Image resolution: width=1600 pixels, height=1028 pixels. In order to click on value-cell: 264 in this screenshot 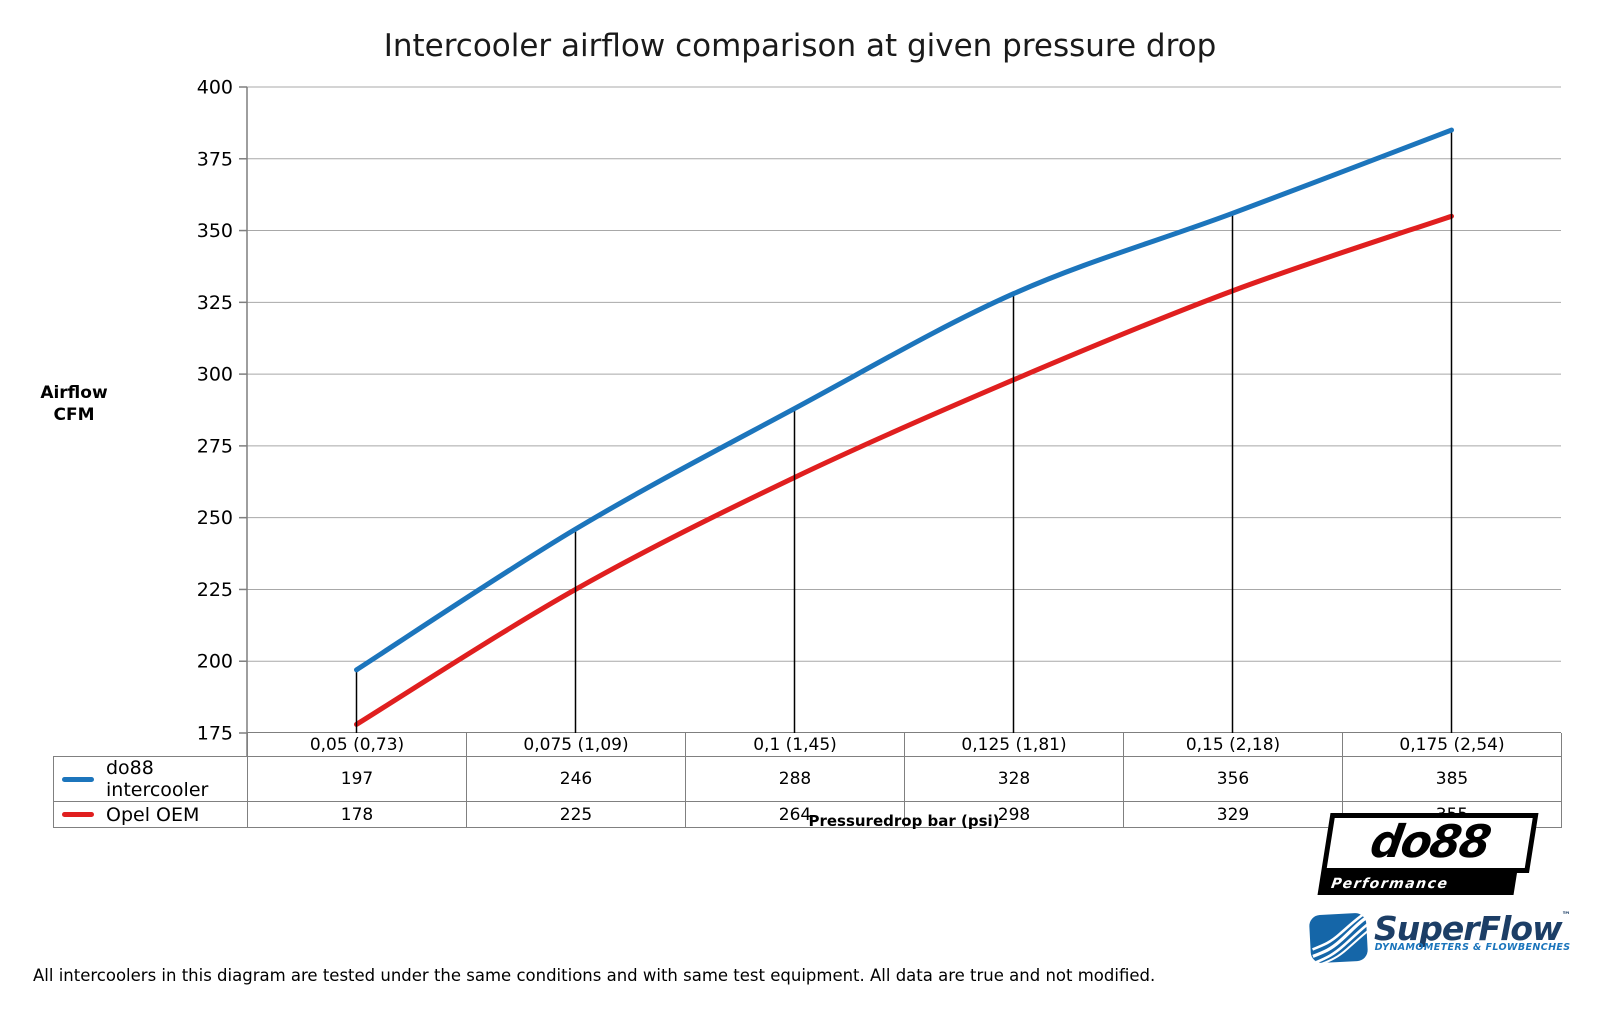, I will do `click(795, 814)`.